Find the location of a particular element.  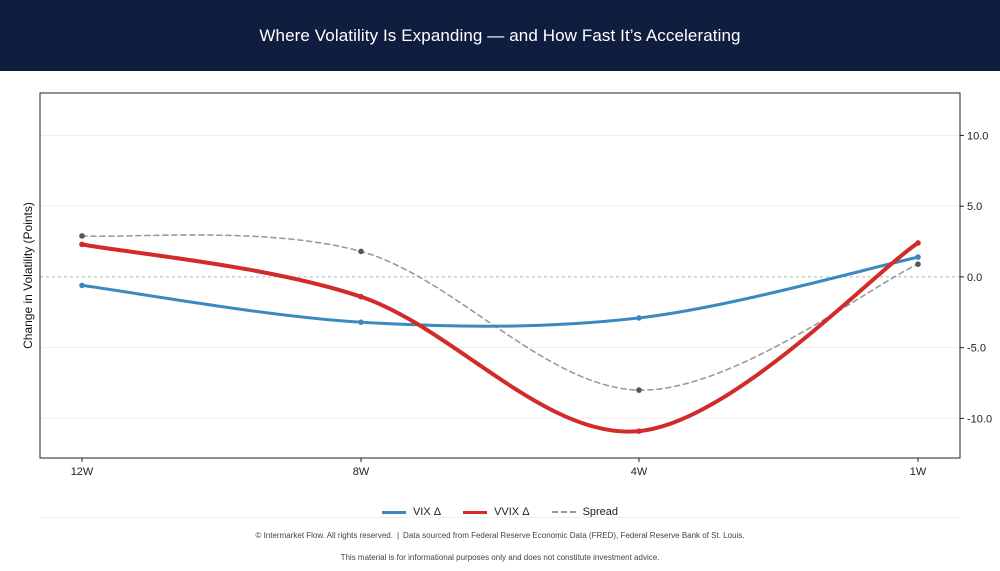

x-tick-label: 1W is located at coordinates (918, 472).